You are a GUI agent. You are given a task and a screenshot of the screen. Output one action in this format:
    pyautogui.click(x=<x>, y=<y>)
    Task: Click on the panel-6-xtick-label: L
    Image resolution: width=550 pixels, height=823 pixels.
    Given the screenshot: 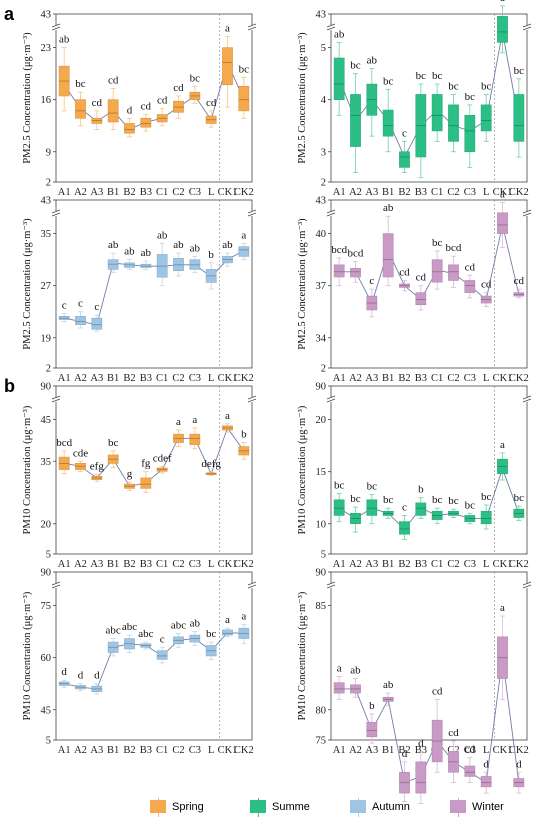 What is the action you would take?
    pyautogui.click(x=211, y=750)
    